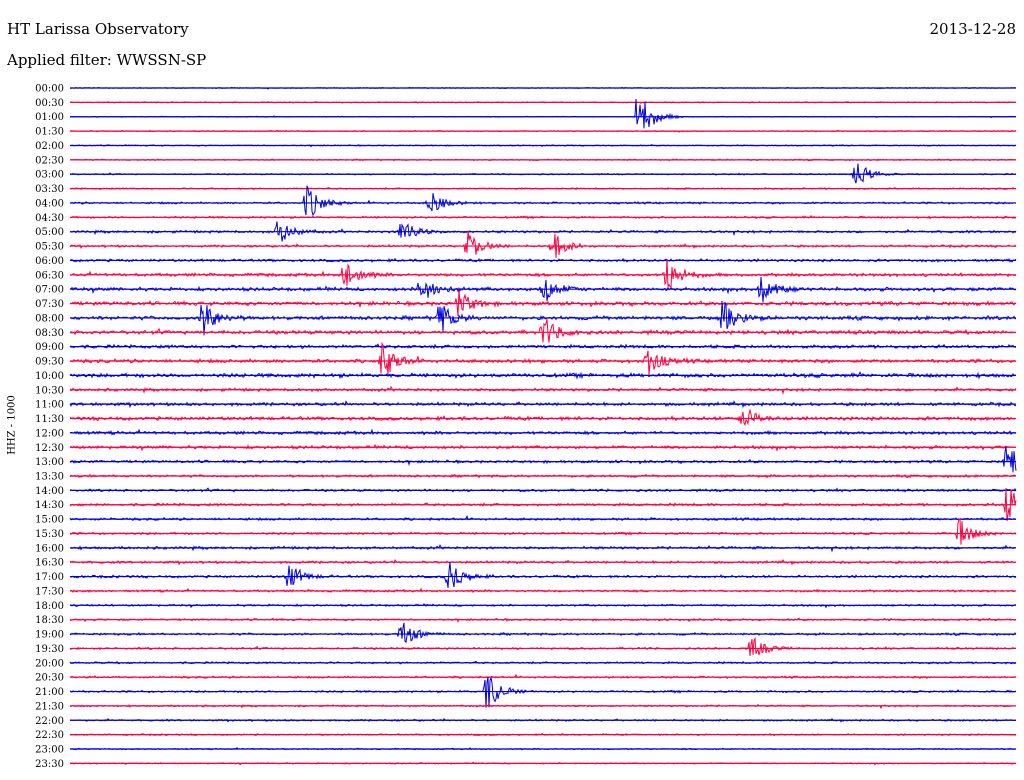 Image resolution: width=1024 pixels, height=780 pixels. Describe the element at coordinates (49, 160) in the screenshot. I see `row-label: 02:30` at that location.